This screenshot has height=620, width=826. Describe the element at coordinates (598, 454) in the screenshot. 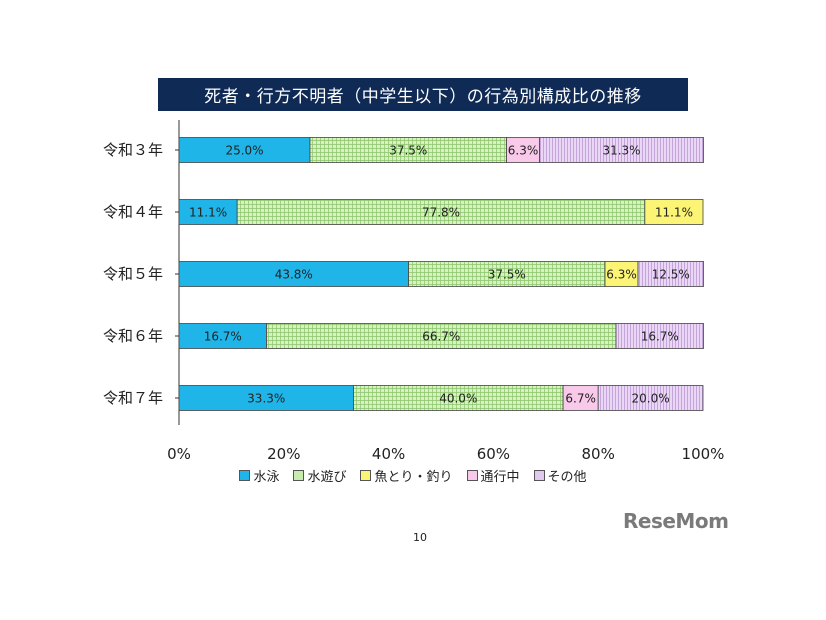

I see `x-tick-label: 80%` at that location.